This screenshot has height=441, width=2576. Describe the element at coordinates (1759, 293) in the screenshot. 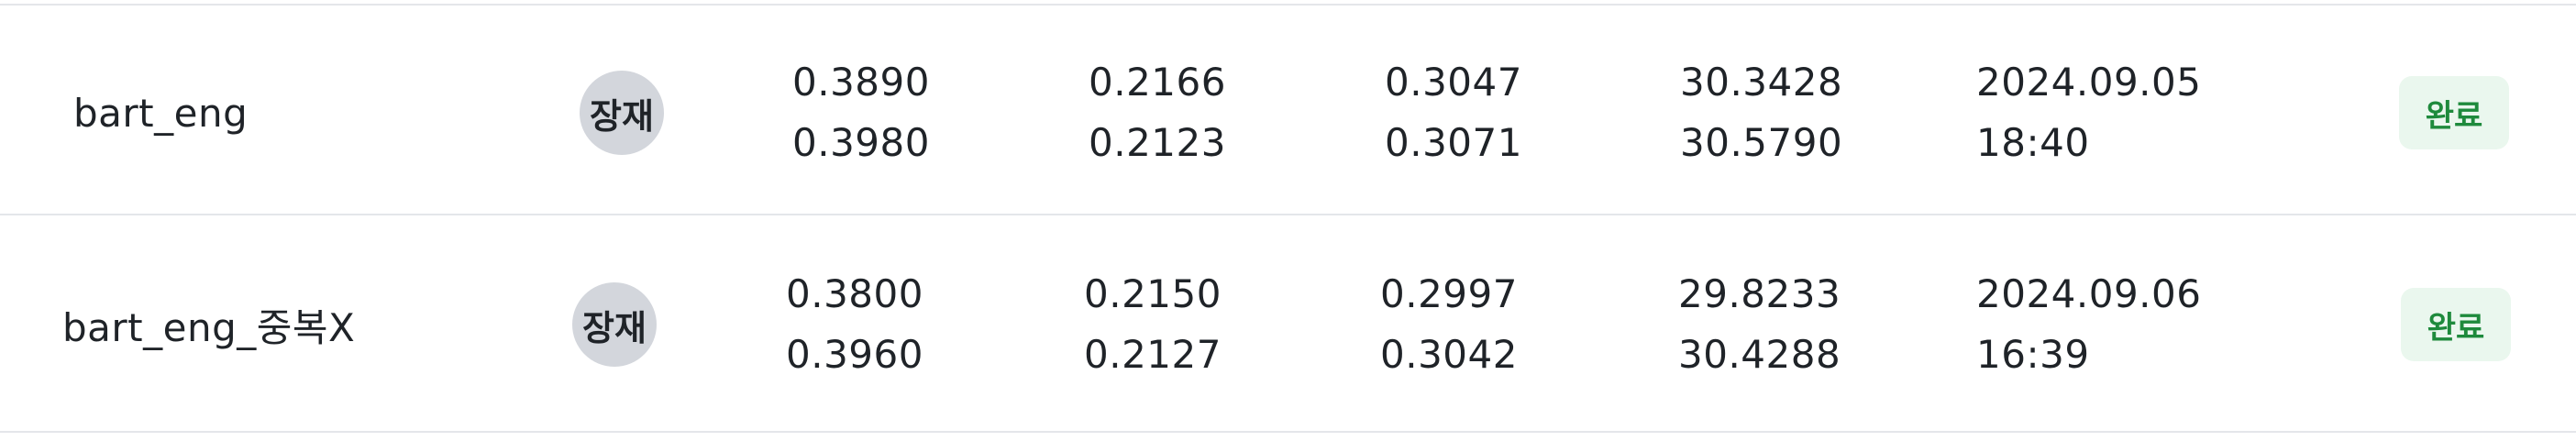

I see `metric-4-value-a: 29.8233` at that location.